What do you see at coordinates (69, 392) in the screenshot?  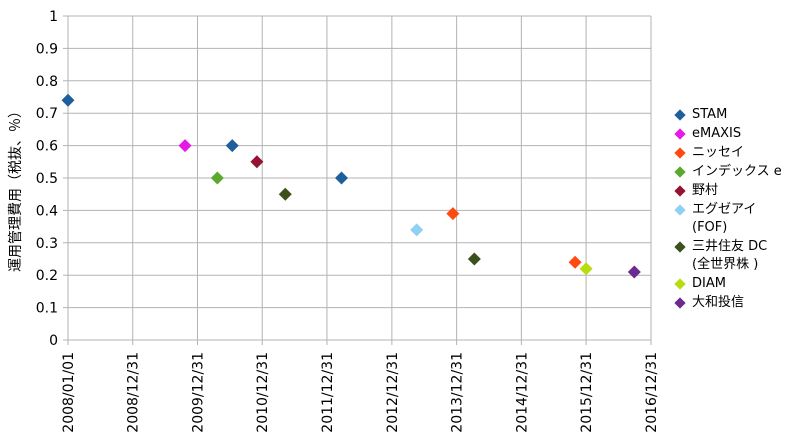 I see `x-tick-label: 2008/01/01` at bounding box center [69, 392].